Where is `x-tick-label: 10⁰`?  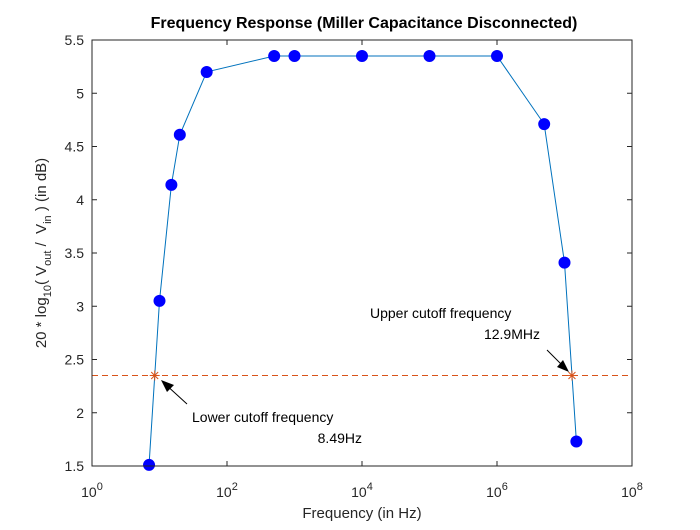 x-tick-label: 10⁰ is located at coordinates (92, 490).